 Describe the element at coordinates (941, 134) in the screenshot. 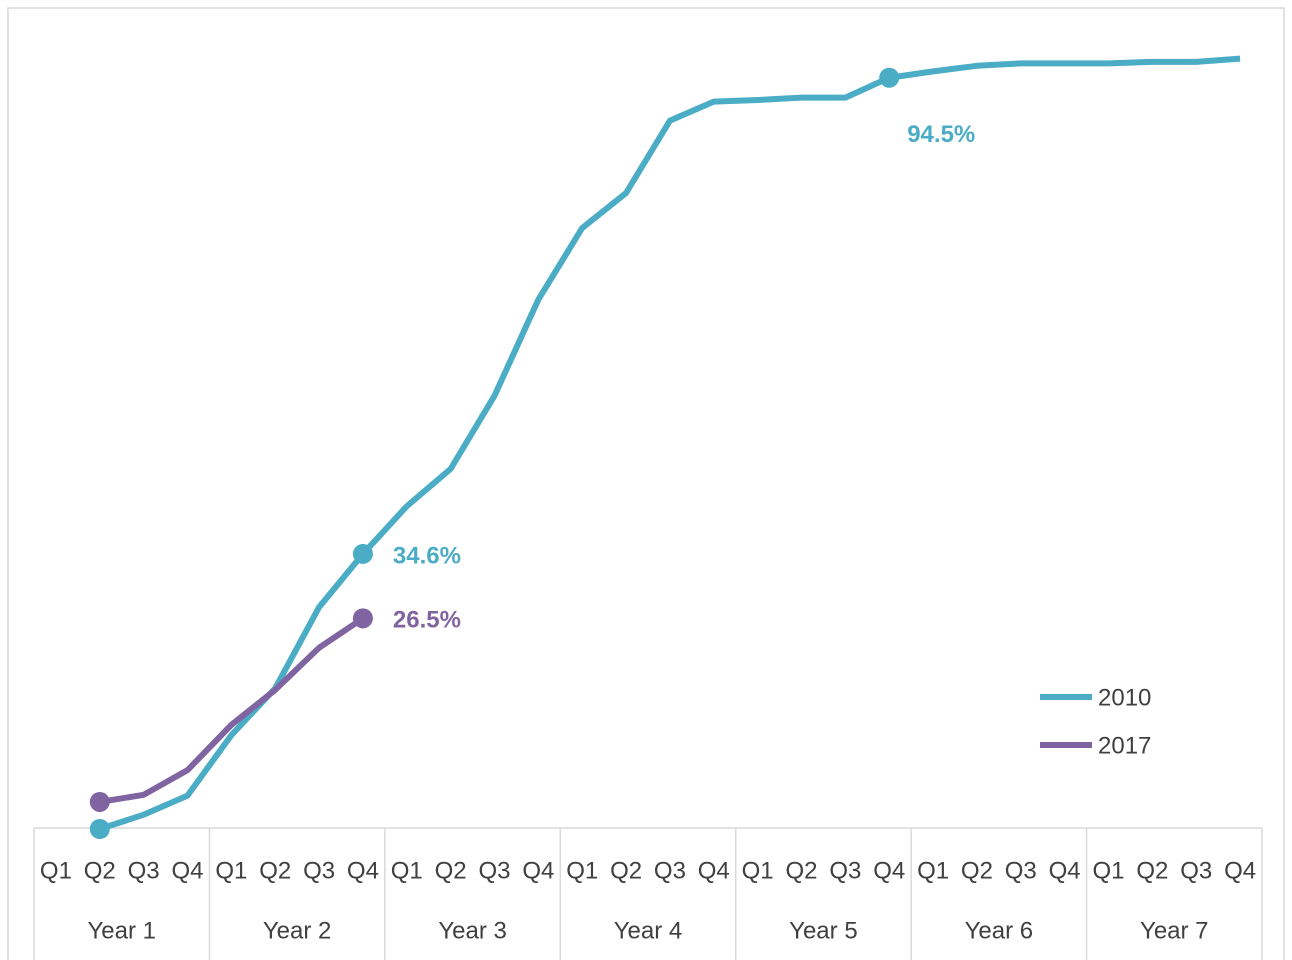

I see `data-label: 94.5%` at that location.